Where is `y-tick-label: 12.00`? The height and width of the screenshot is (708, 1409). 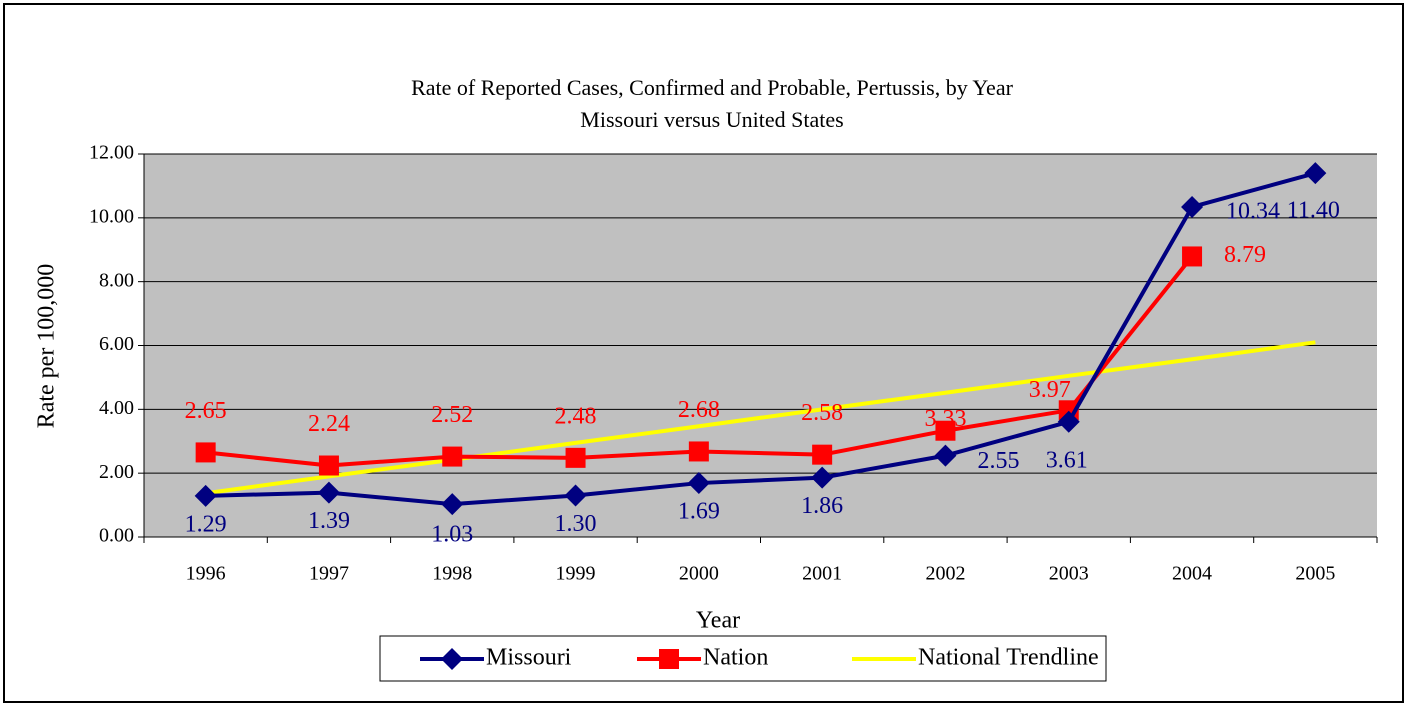 y-tick-label: 12.00 is located at coordinates (111, 153).